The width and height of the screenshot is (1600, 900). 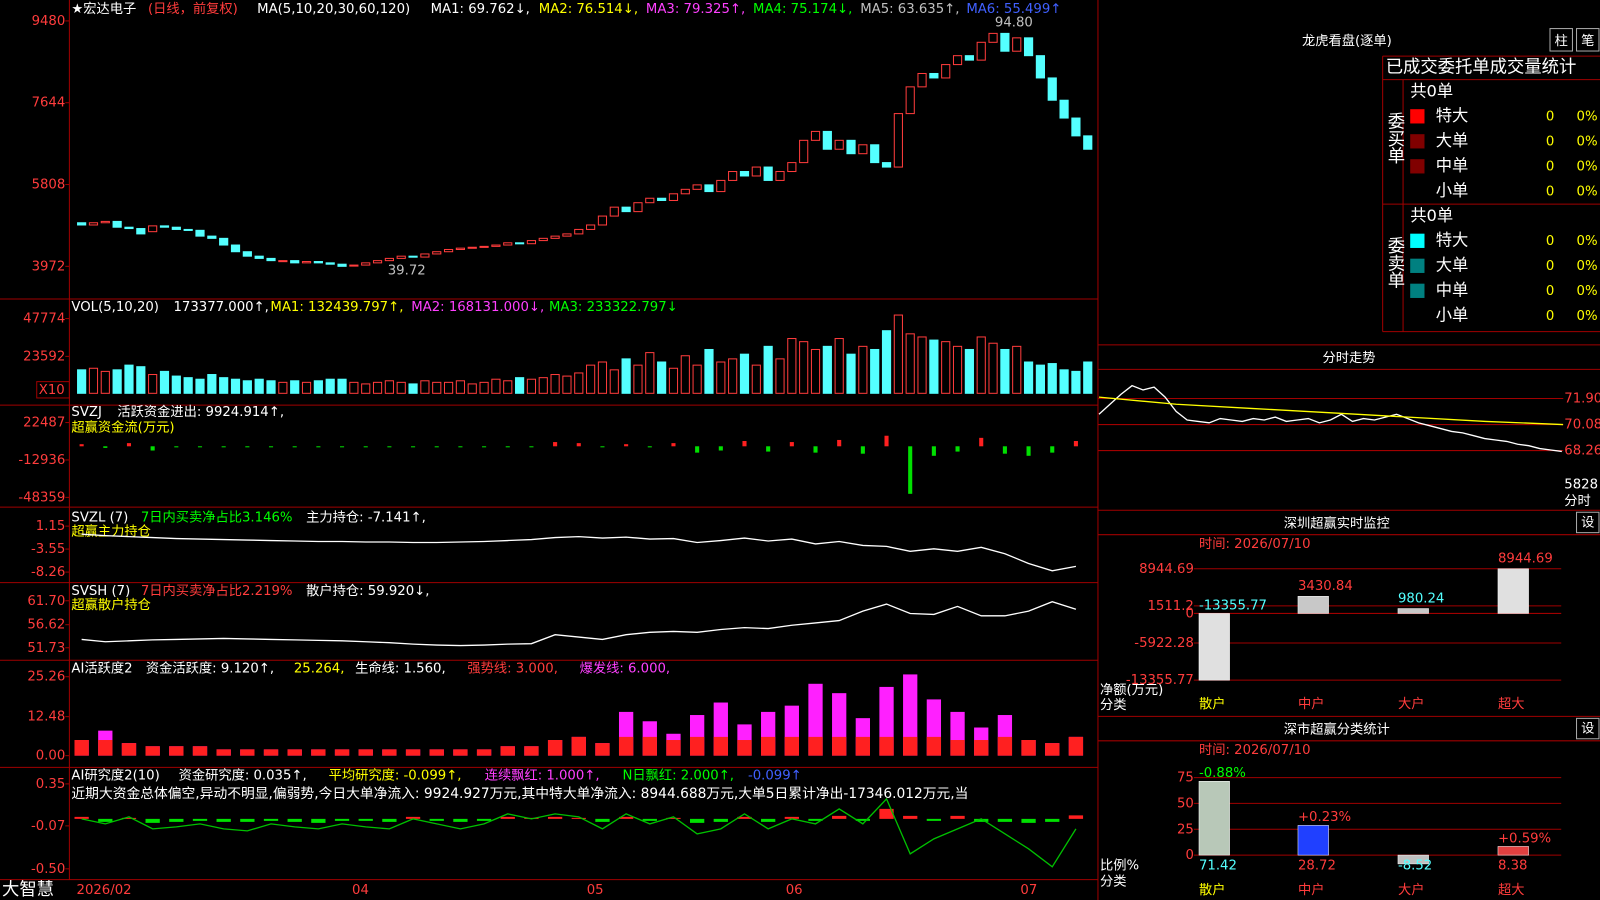 I want to click on ma-readout: MA5: 63.635↑,, so click(x=909, y=9).